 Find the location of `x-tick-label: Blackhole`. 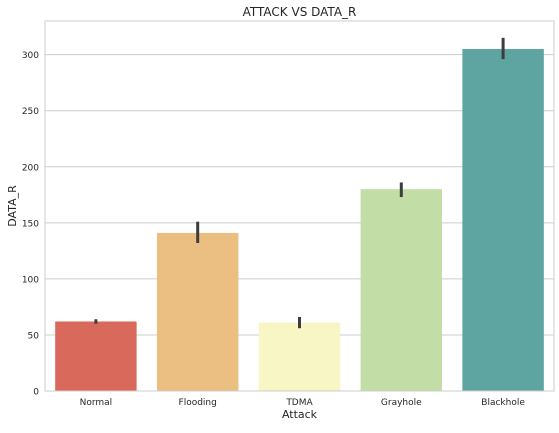

x-tick-label: Blackhole is located at coordinates (503, 403).